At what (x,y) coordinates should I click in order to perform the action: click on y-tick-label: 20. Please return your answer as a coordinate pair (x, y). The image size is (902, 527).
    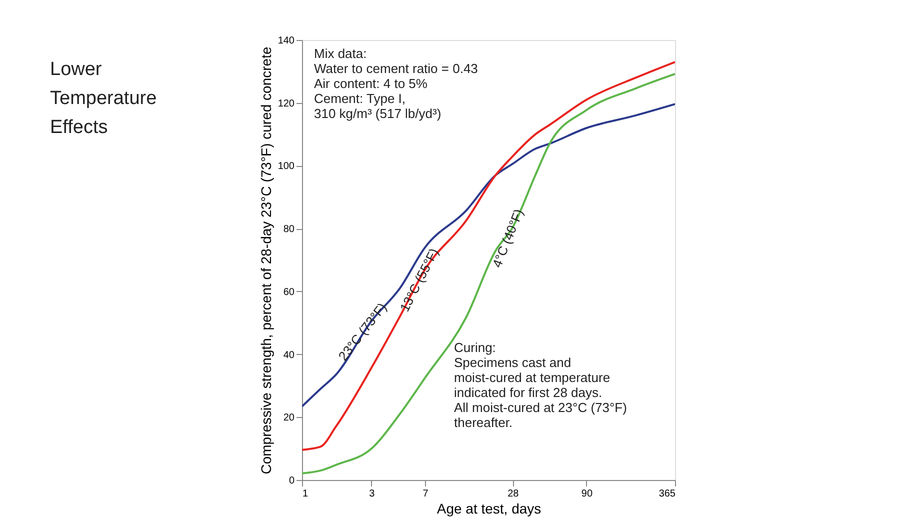
    Looking at the image, I should click on (289, 418).